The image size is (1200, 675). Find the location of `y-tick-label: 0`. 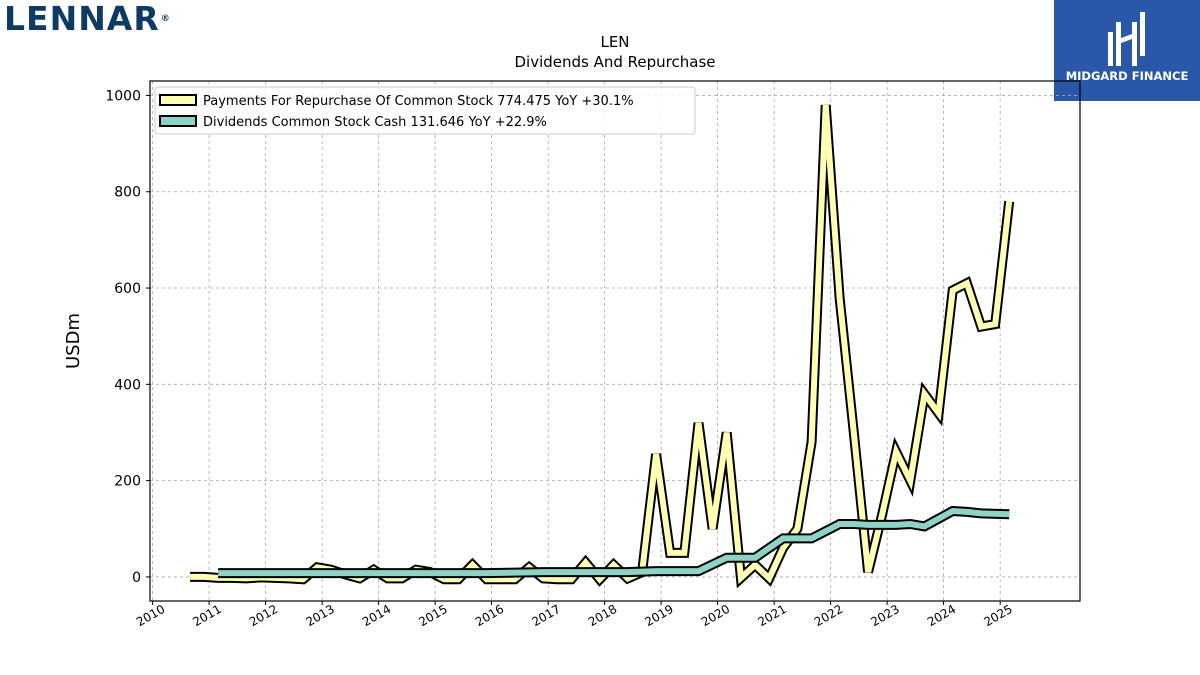

y-tick-label: 0 is located at coordinates (136, 578).